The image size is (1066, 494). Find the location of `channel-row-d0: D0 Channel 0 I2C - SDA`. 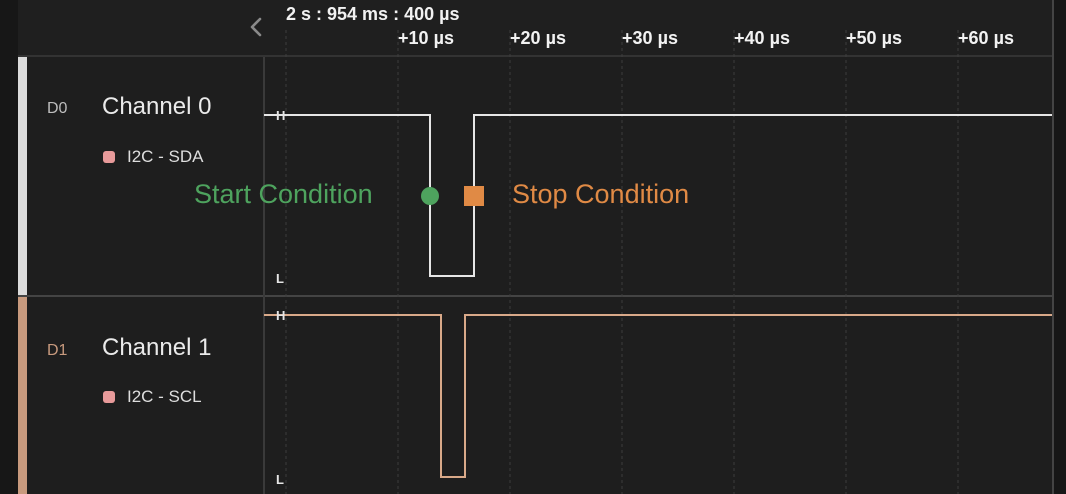

channel-row-d0: D0 Channel 0 I2C - SDA is located at coordinates (141, 176).